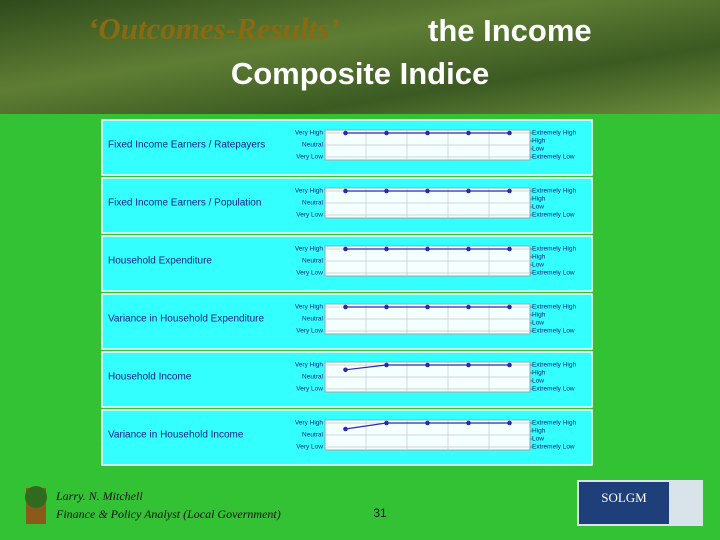 Image resolution: width=720 pixels, height=540 pixels. What do you see at coordinates (510, 30) in the screenshot?
I see `title-line: the Income` at bounding box center [510, 30].